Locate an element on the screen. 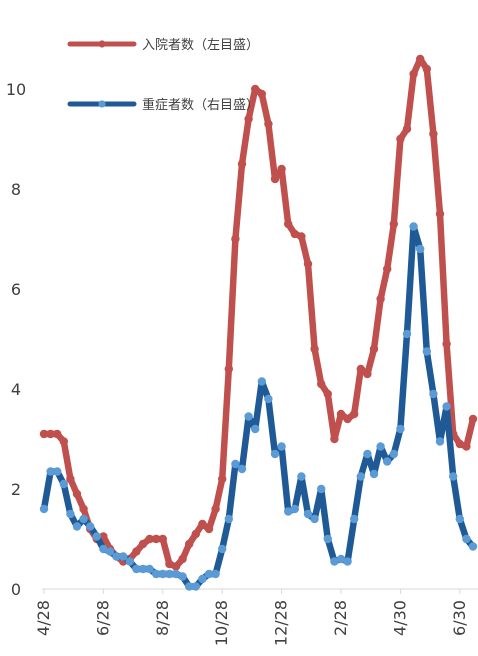  y-tick-label-10: 10 is located at coordinates (16, 89).